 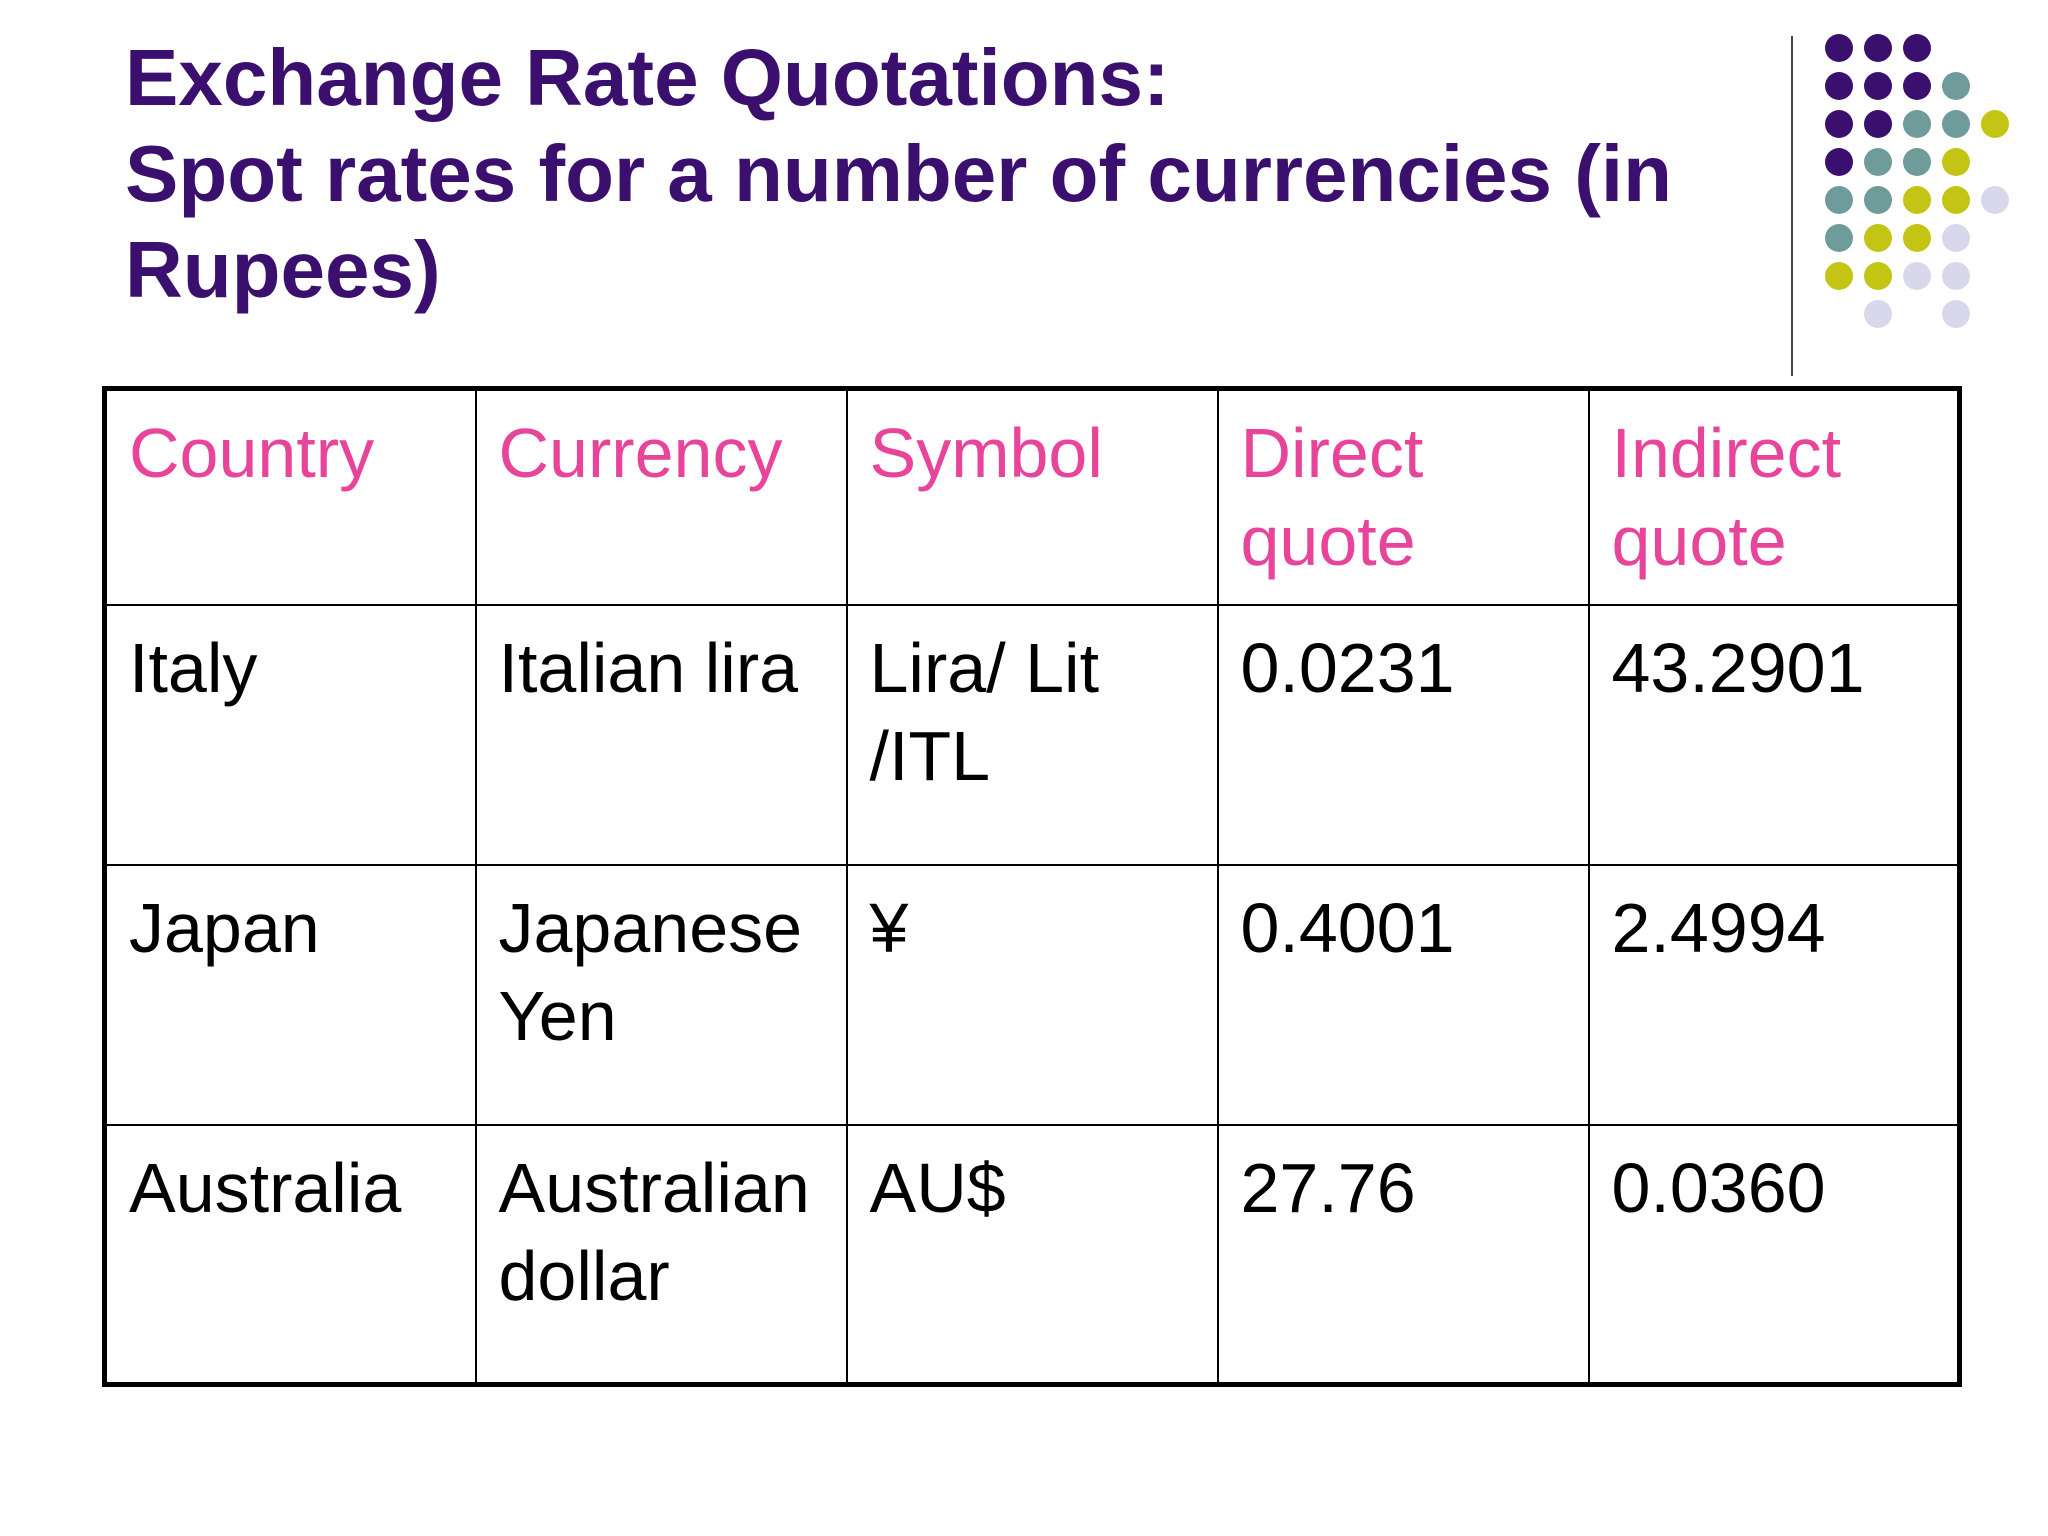 I want to click on cell-country: Italy, so click(x=290, y=734).